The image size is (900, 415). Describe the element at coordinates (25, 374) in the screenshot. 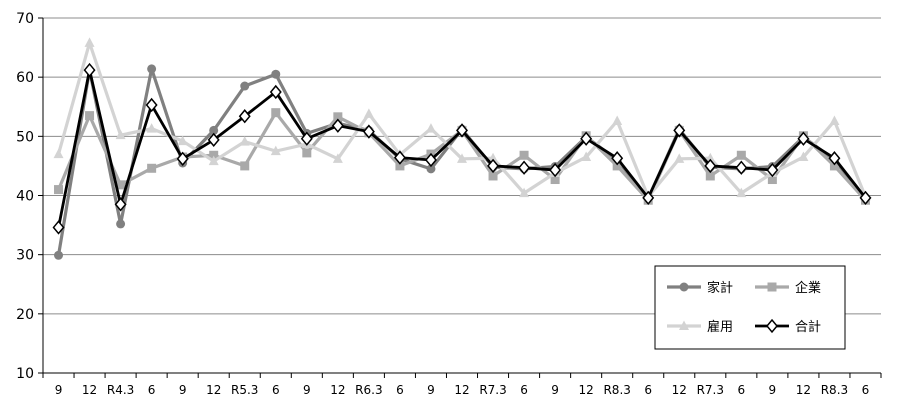

I see `y-tick-label: 10` at that location.